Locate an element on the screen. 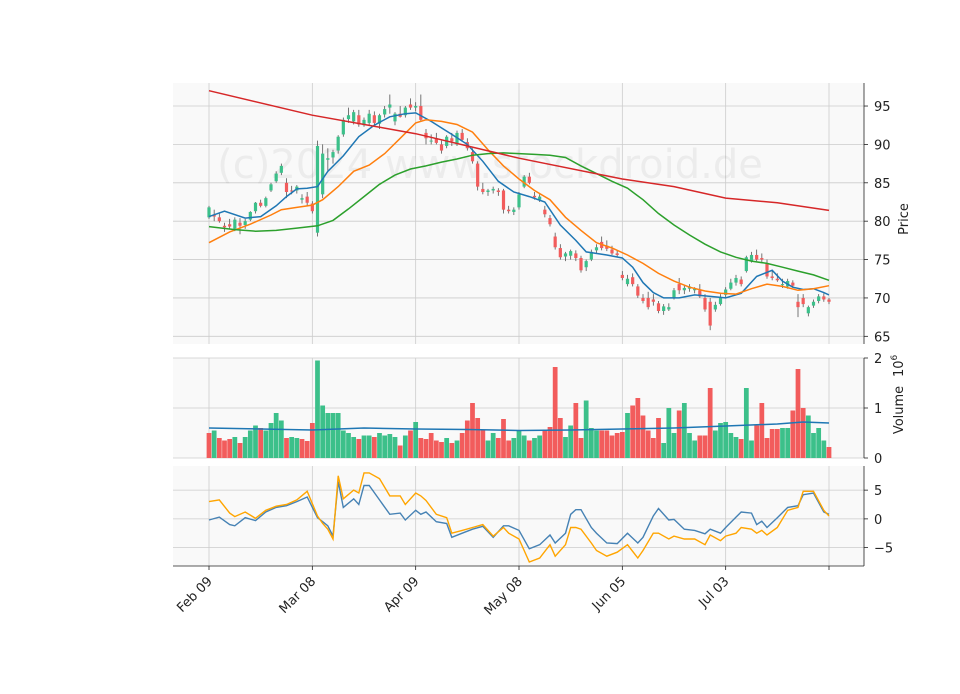 This screenshot has height=694, width=960. volume-axis-label: Volume is located at coordinates (899, 410).